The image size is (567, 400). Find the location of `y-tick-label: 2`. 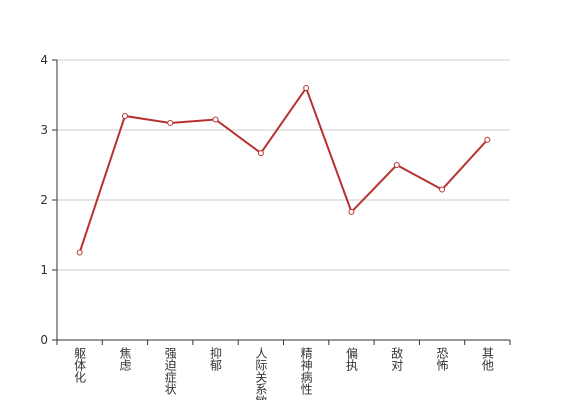

y-tick-label: 2 is located at coordinates (44, 200).